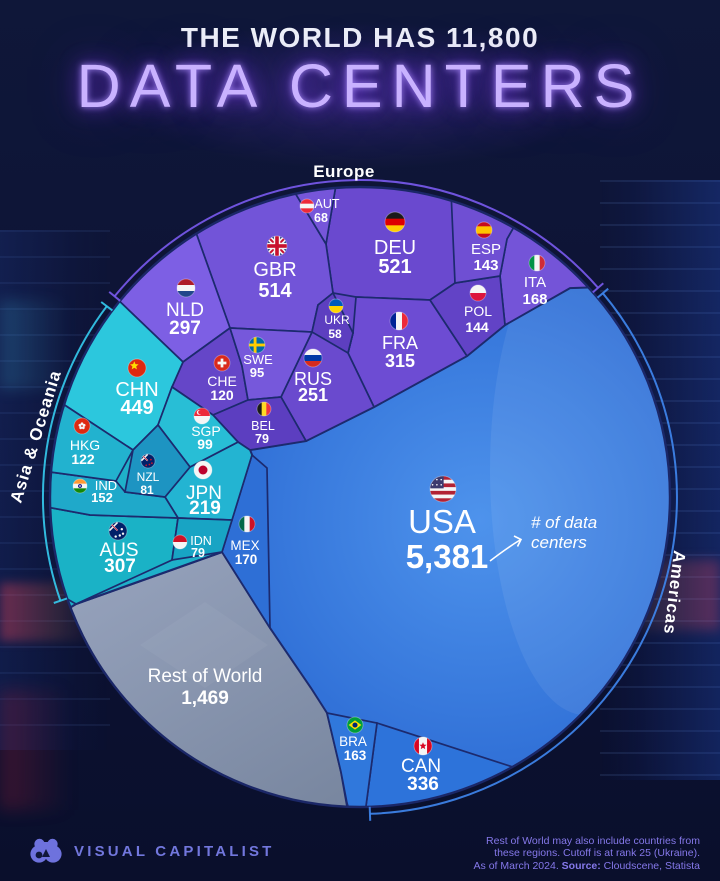  I want to click on label-esp-value: 143, so click(485, 265).